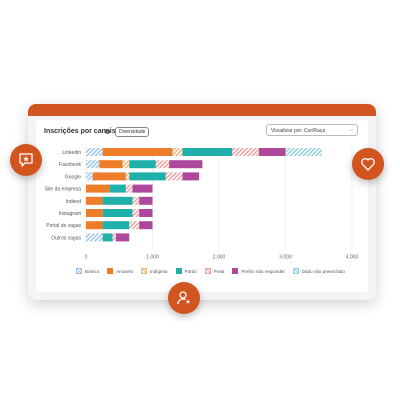 Image resolution: width=400 pixels, height=400 pixels. Describe the element at coordinates (70, 165) in the screenshot. I see `y-category-label: Facebook` at that location.